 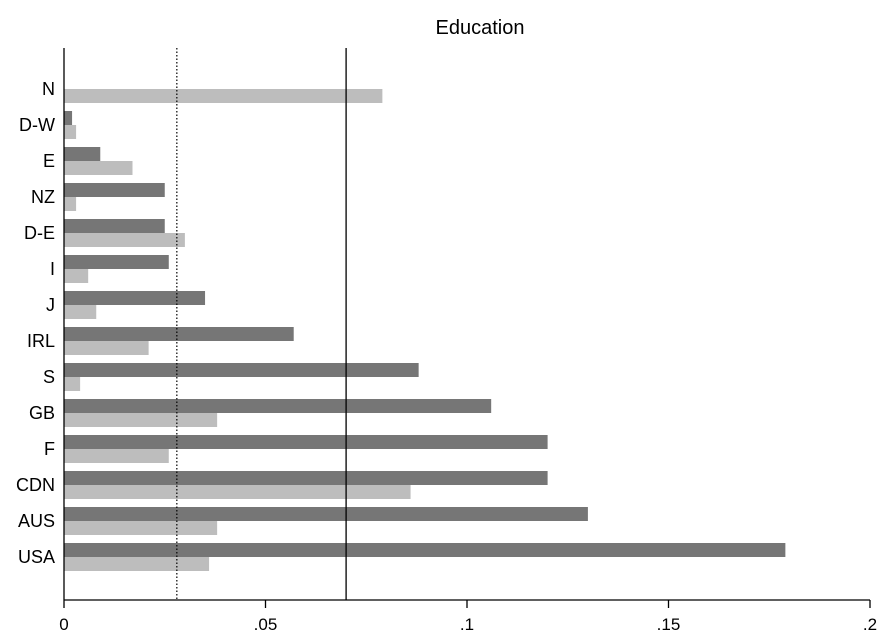 I want to click on category-label: N, so click(x=48, y=89).